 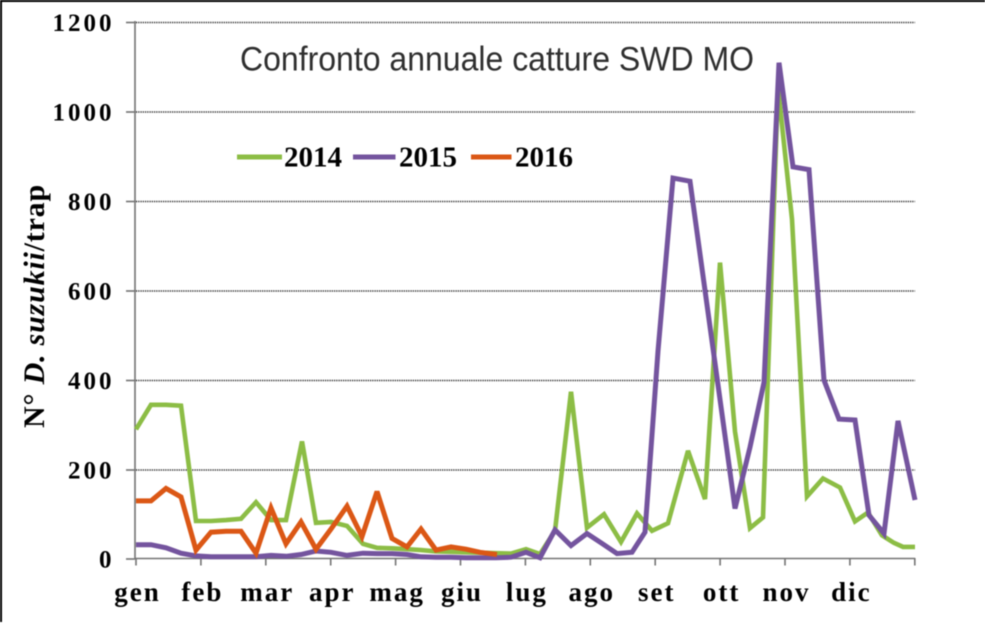 I want to click on svg-text: 600, so click(x=91, y=292).